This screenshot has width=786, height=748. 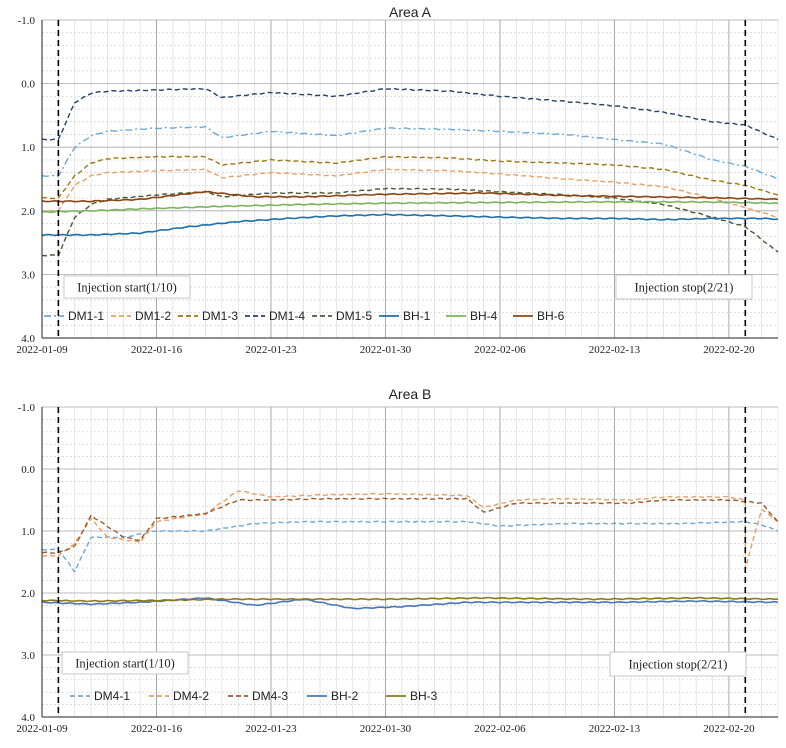 What do you see at coordinates (153, 316) in the screenshot?
I see `legend-label: DM1-2` at bounding box center [153, 316].